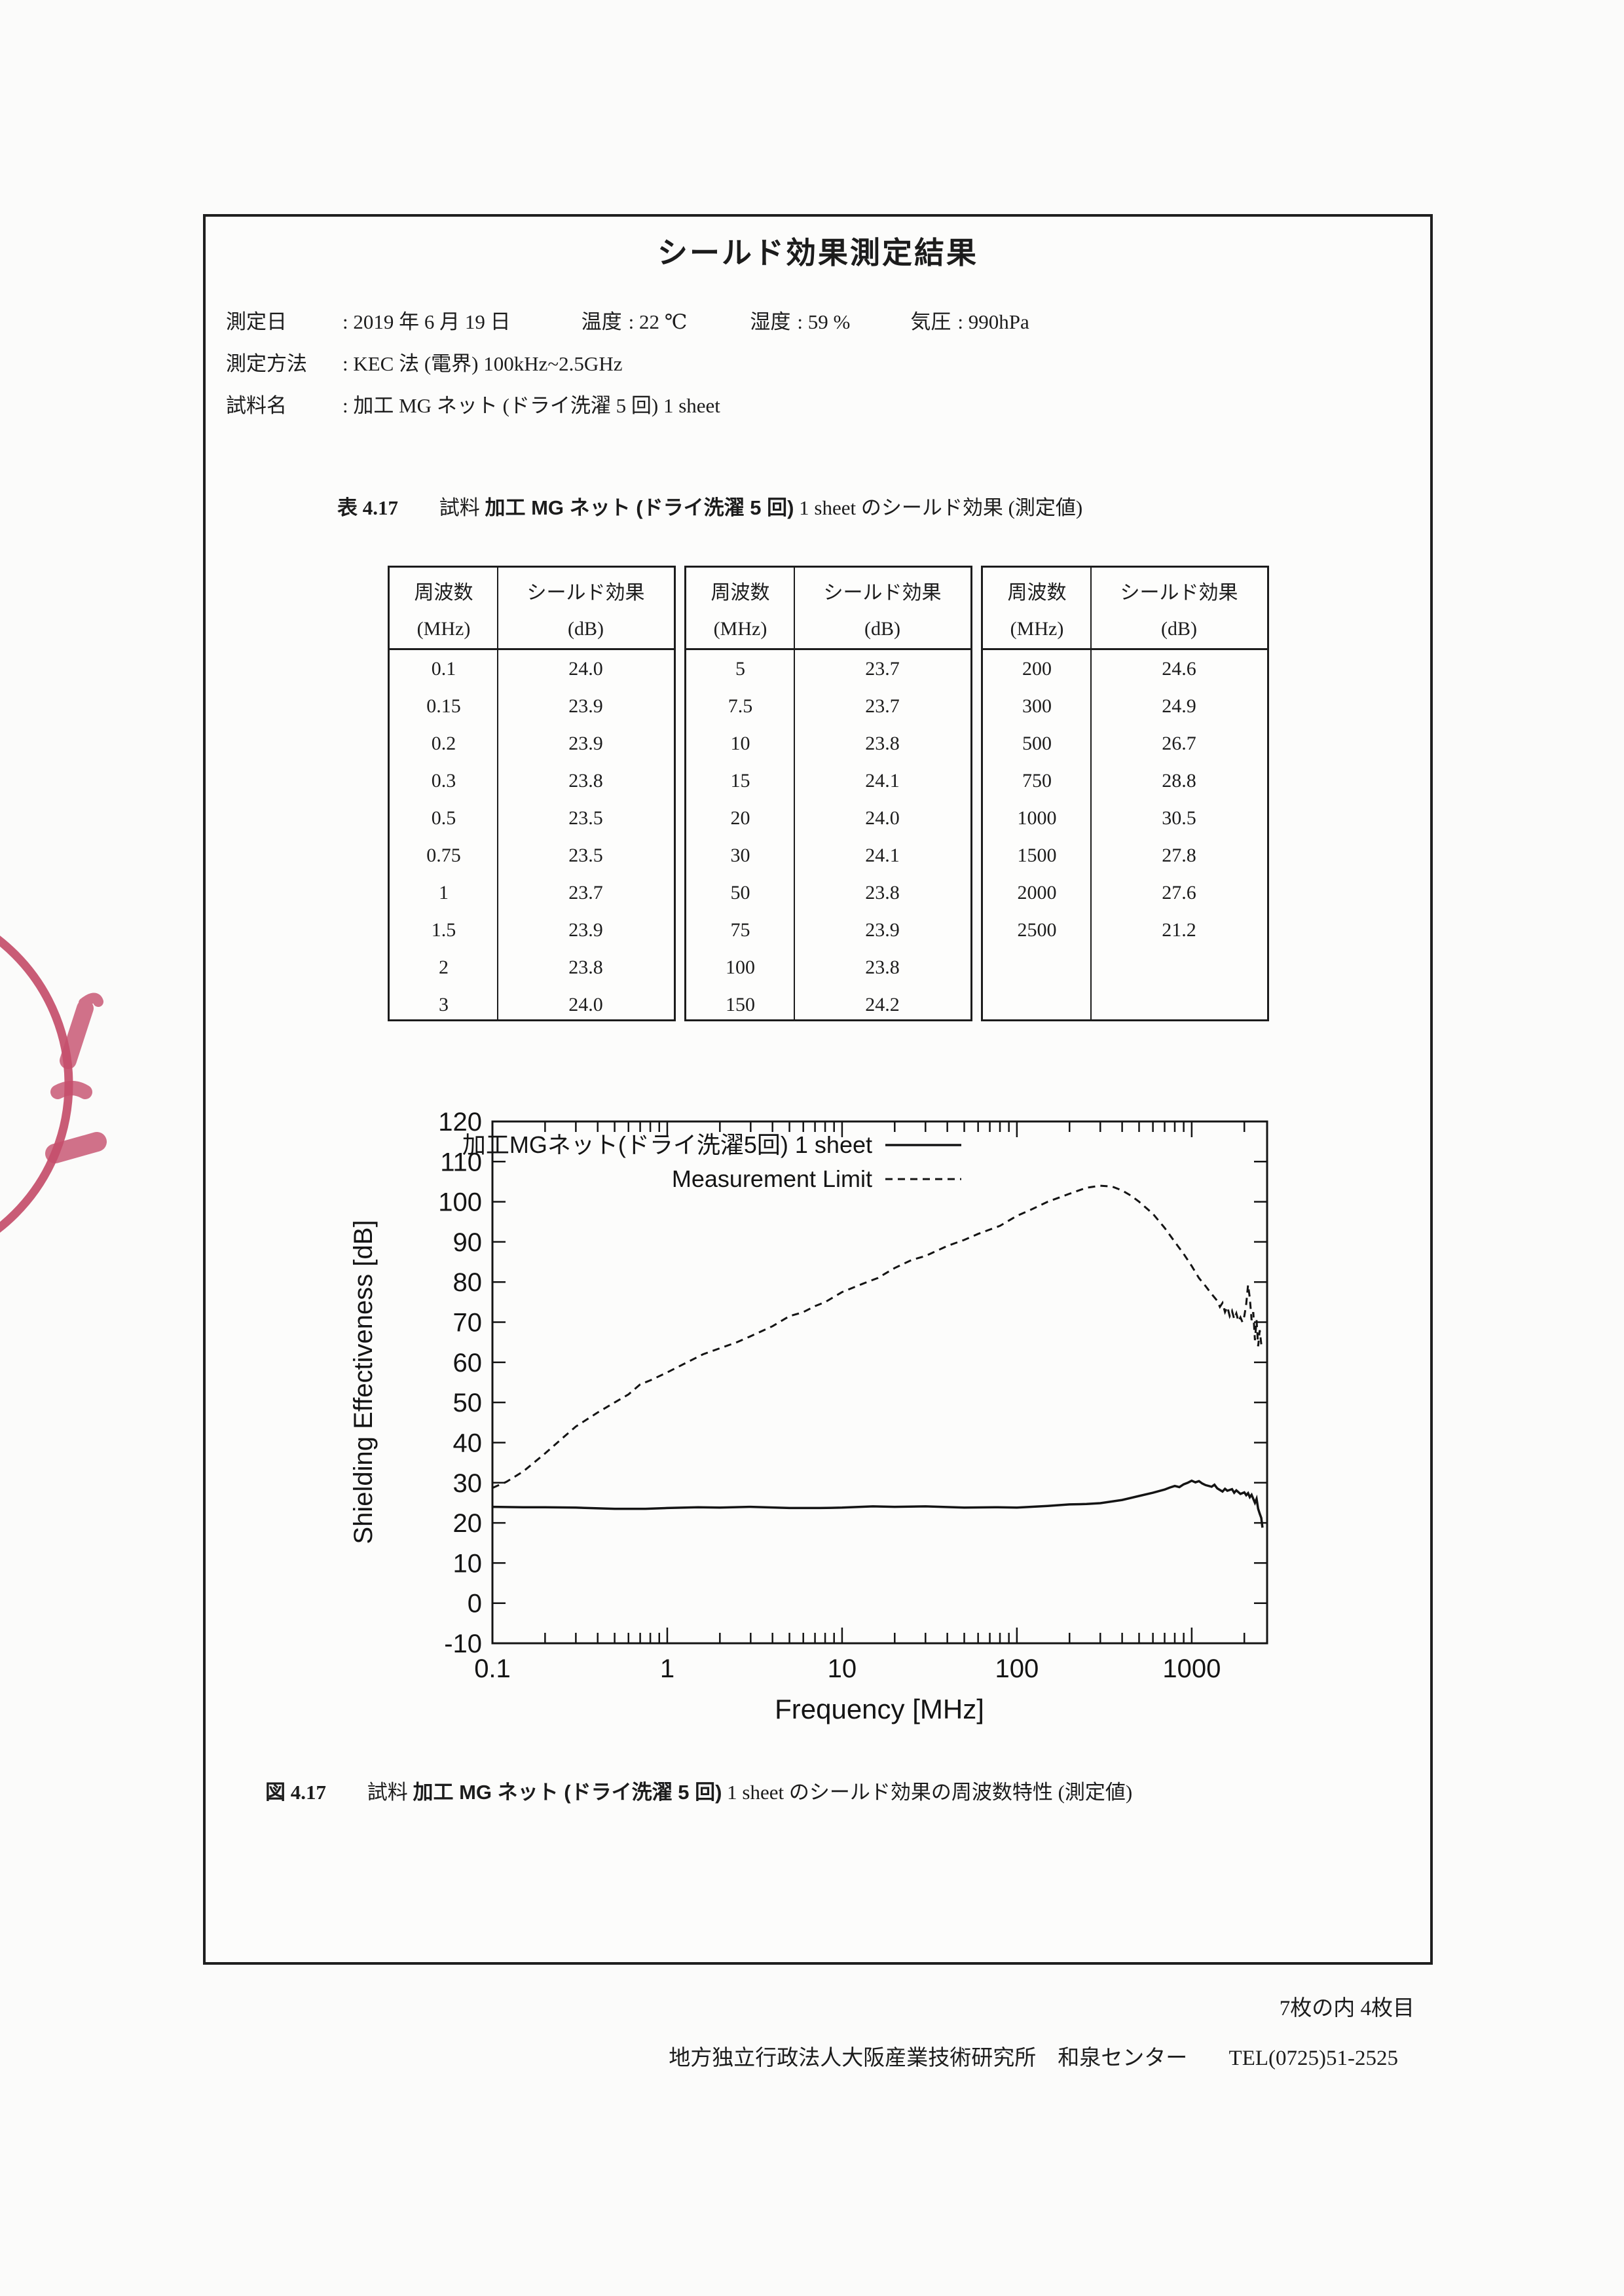  What do you see at coordinates (460, 1202) in the screenshot?
I see `y-tick-label: 100` at bounding box center [460, 1202].